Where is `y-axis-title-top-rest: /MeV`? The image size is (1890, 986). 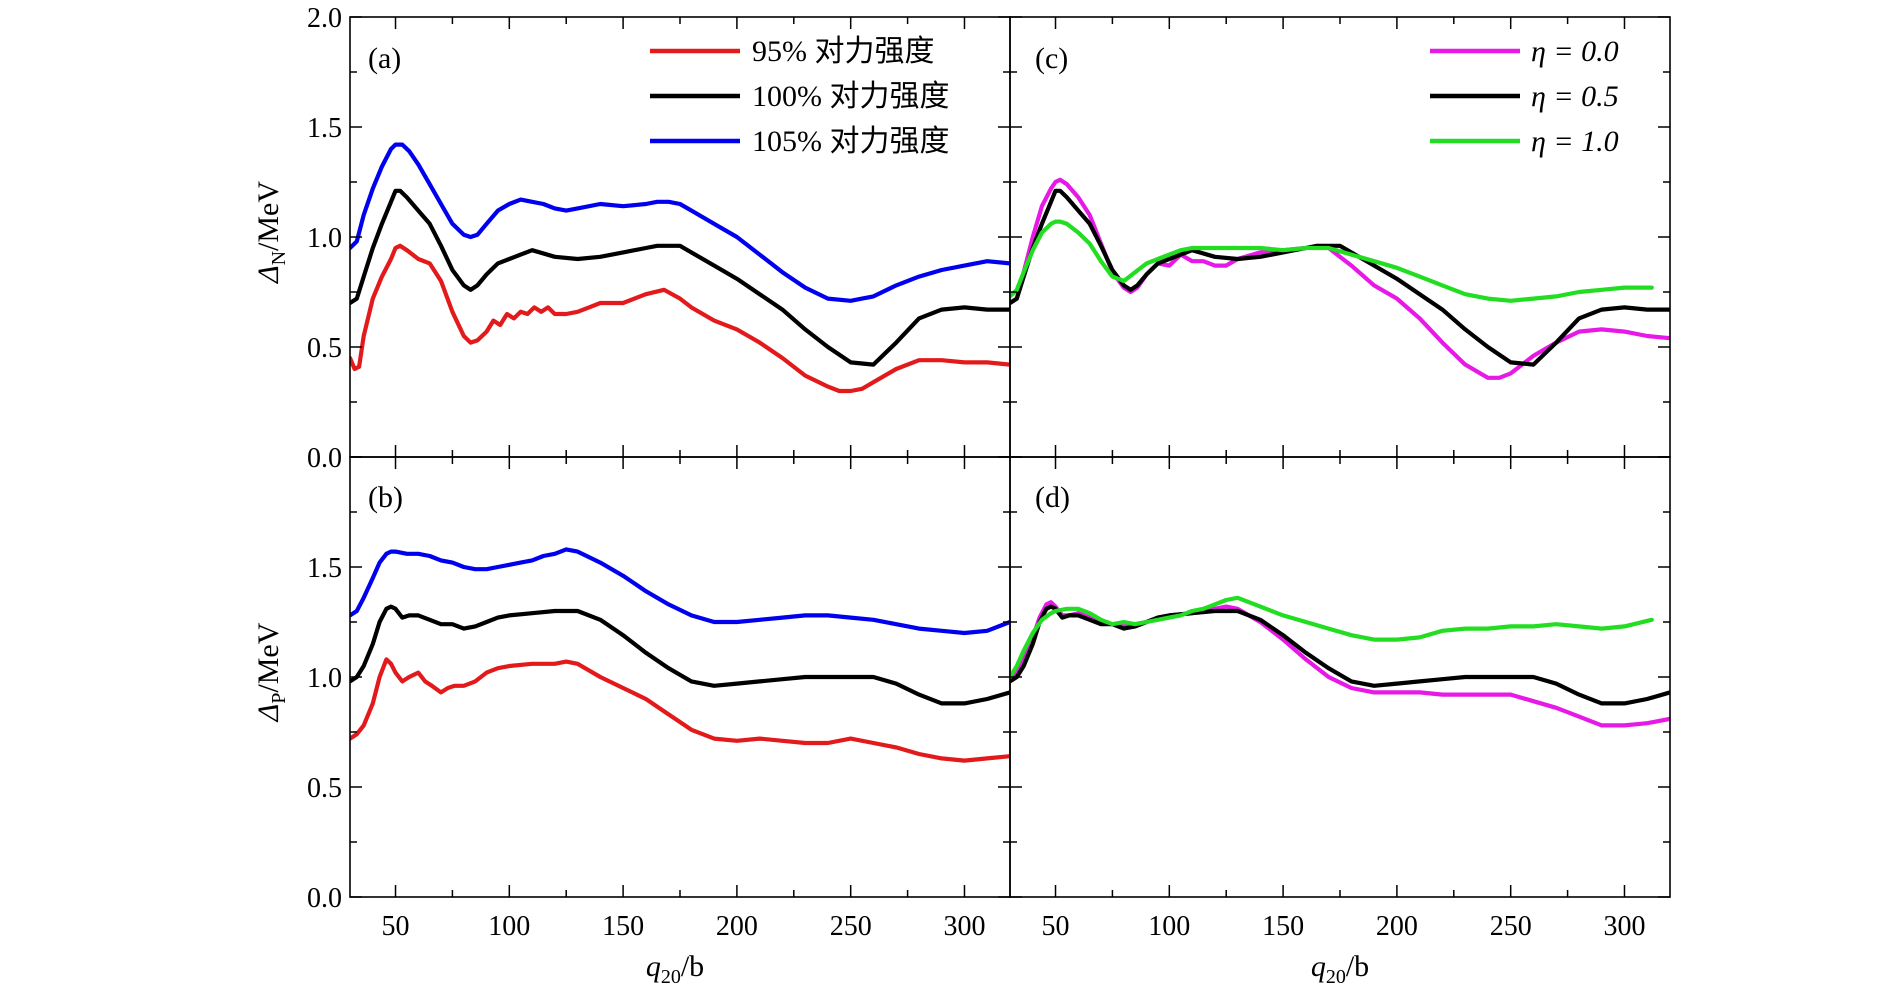 y-axis-title-top-rest: /MeV is located at coordinates (268, 216).